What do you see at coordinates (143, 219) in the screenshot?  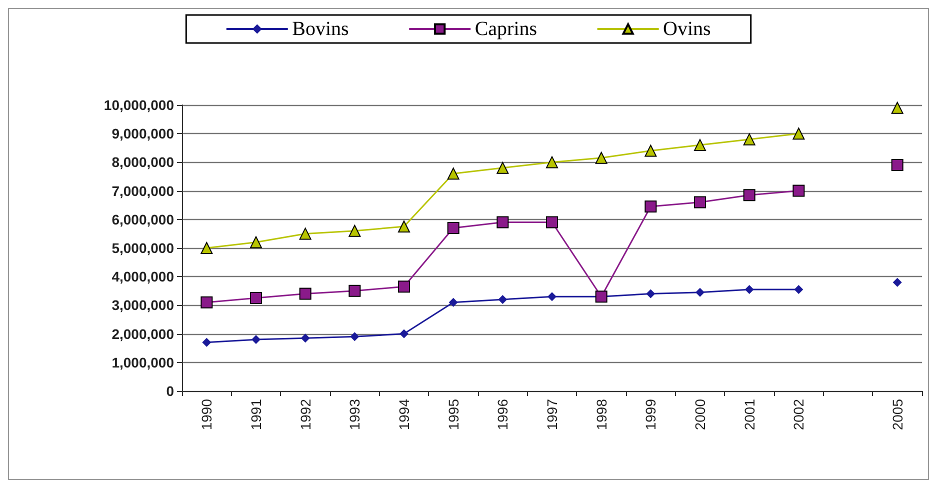 I see `y-tick-label: 6,000,000` at bounding box center [143, 219].